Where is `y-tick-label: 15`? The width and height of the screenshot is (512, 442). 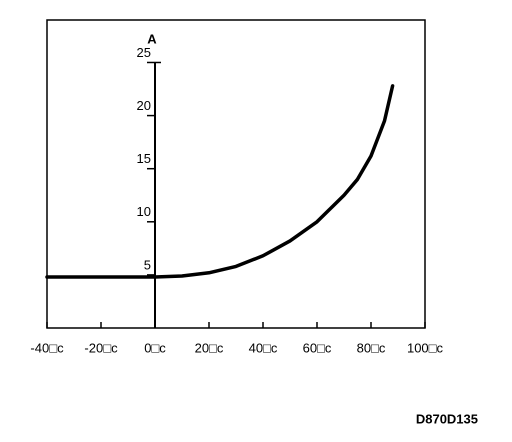 y-tick-label: 15 is located at coordinates (144, 158).